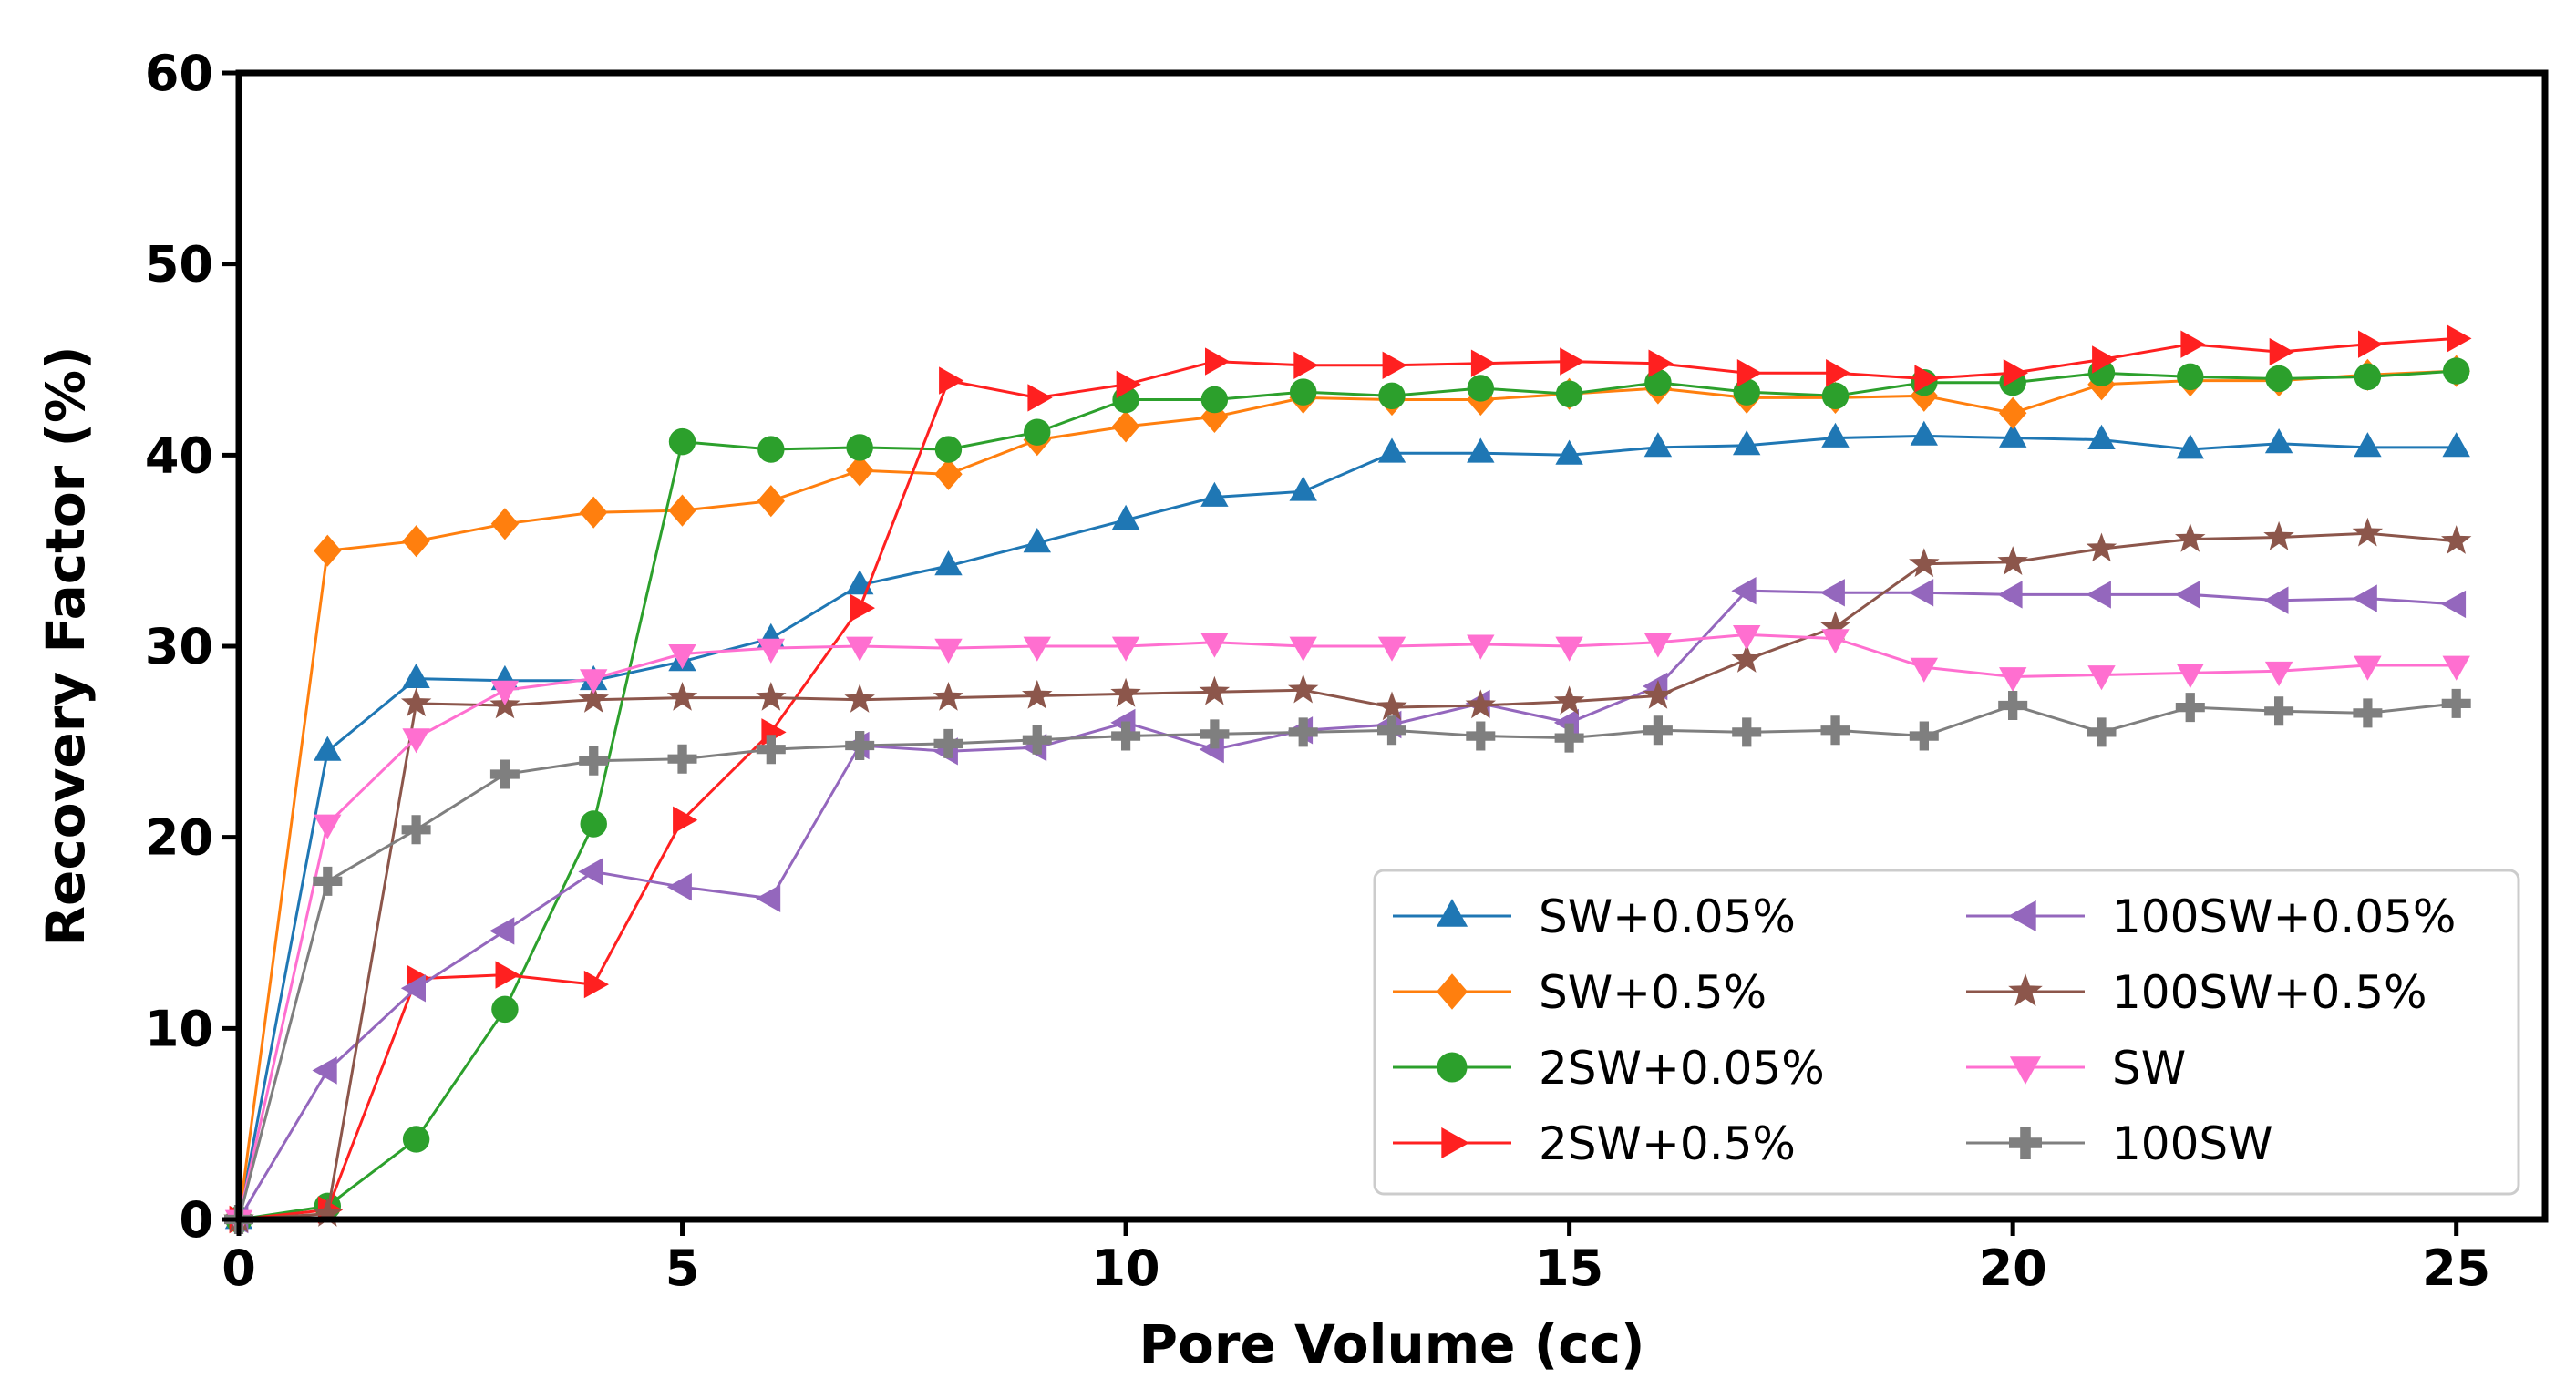 The height and width of the screenshot is (1389, 2576). What do you see at coordinates (196, 1220) in the screenshot?
I see `y-tick-label: 0` at bounding box center [196, 1220].